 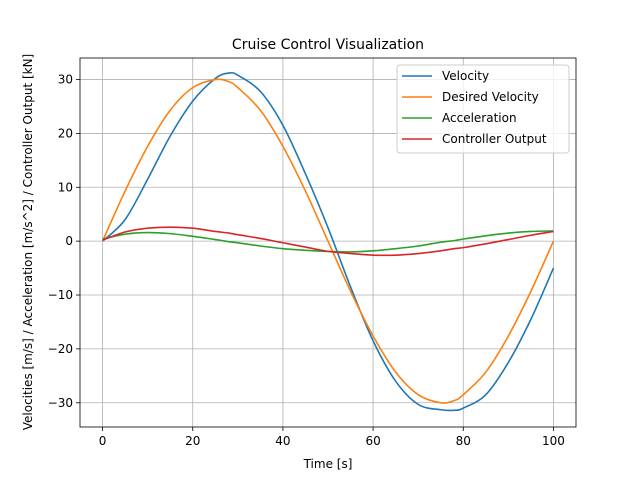 I want to click on y-tick-label: −30, so click(x=60, y=403).